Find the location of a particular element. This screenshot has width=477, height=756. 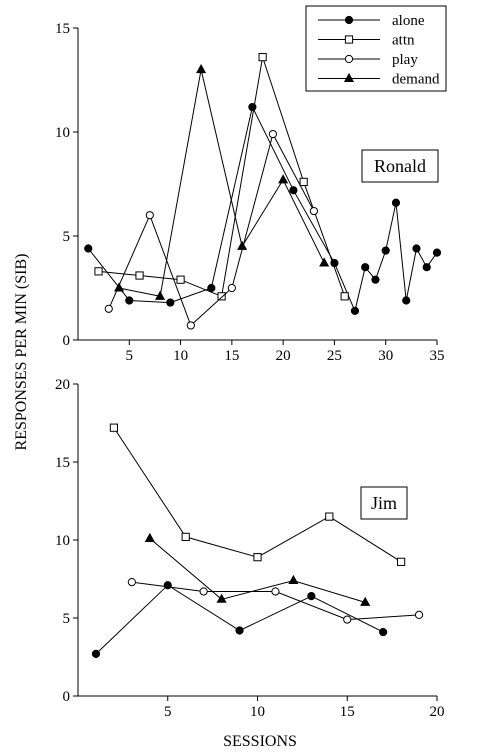

jim-series-demand is located at coordinates (257, 569).